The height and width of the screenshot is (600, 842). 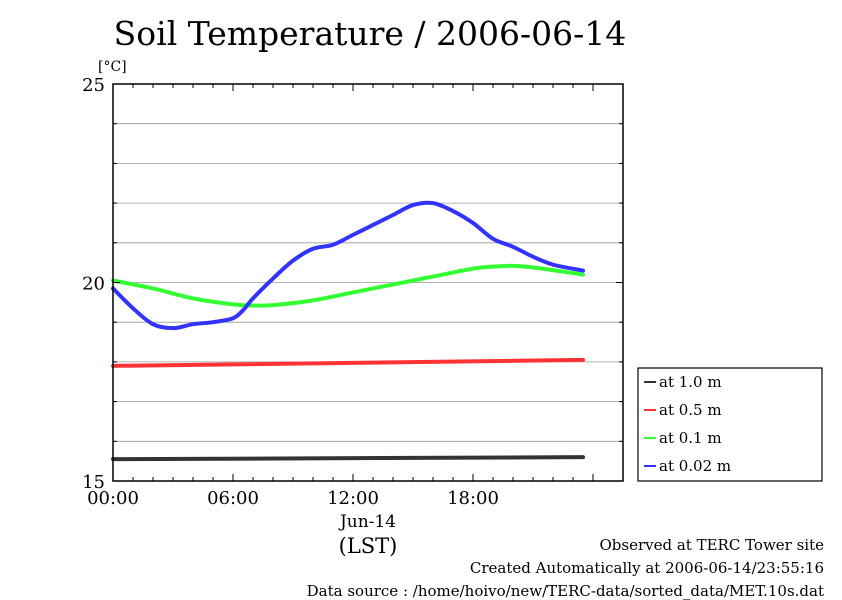 I want to click on y-tick-label: 15, so click(x=93, y=482).